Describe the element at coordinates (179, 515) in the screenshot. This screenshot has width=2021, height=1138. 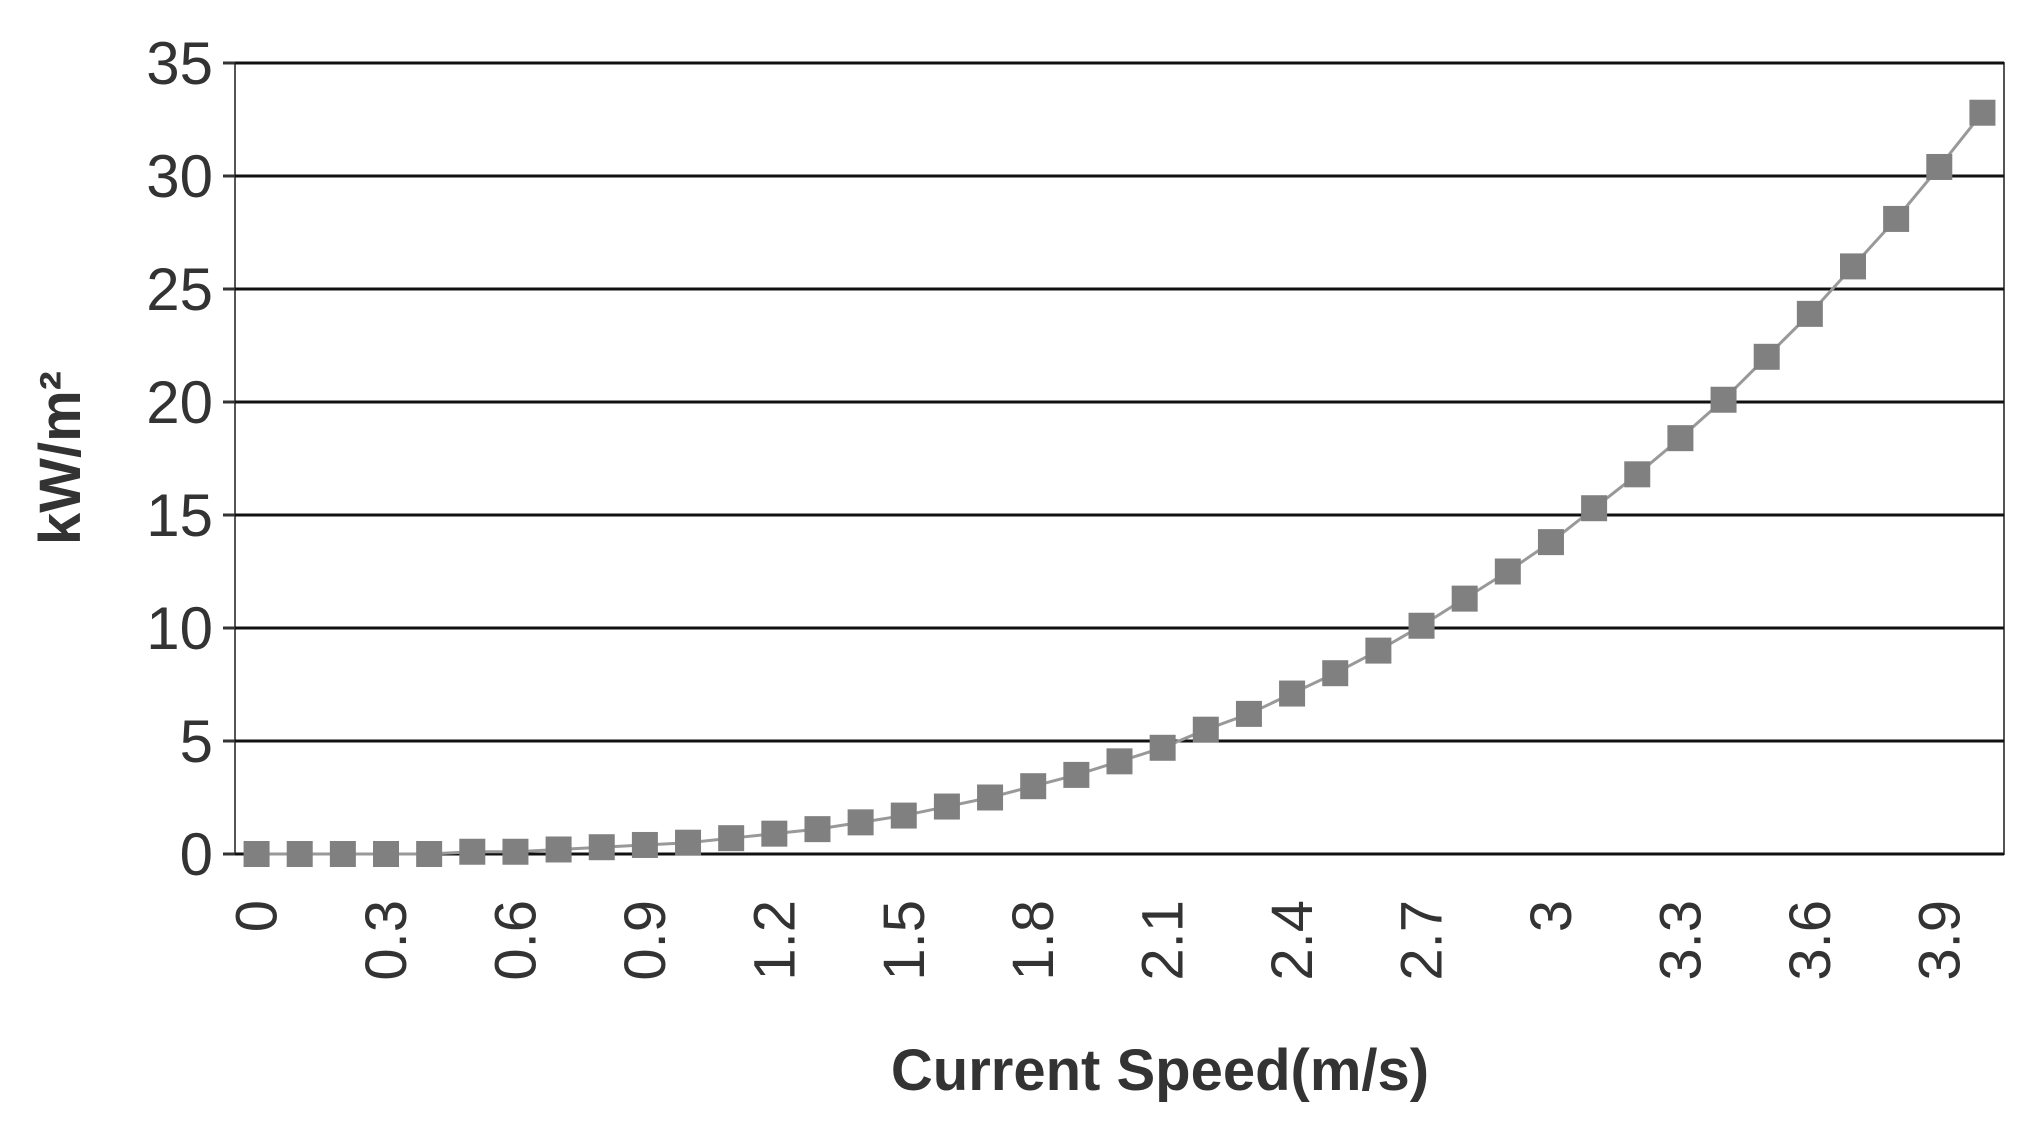
I see `y-tick-label: 15` at that location.